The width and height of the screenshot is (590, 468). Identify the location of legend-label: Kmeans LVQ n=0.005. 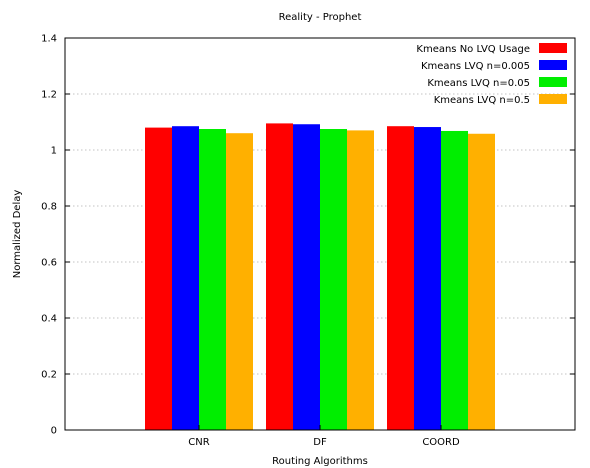
(475, 66).